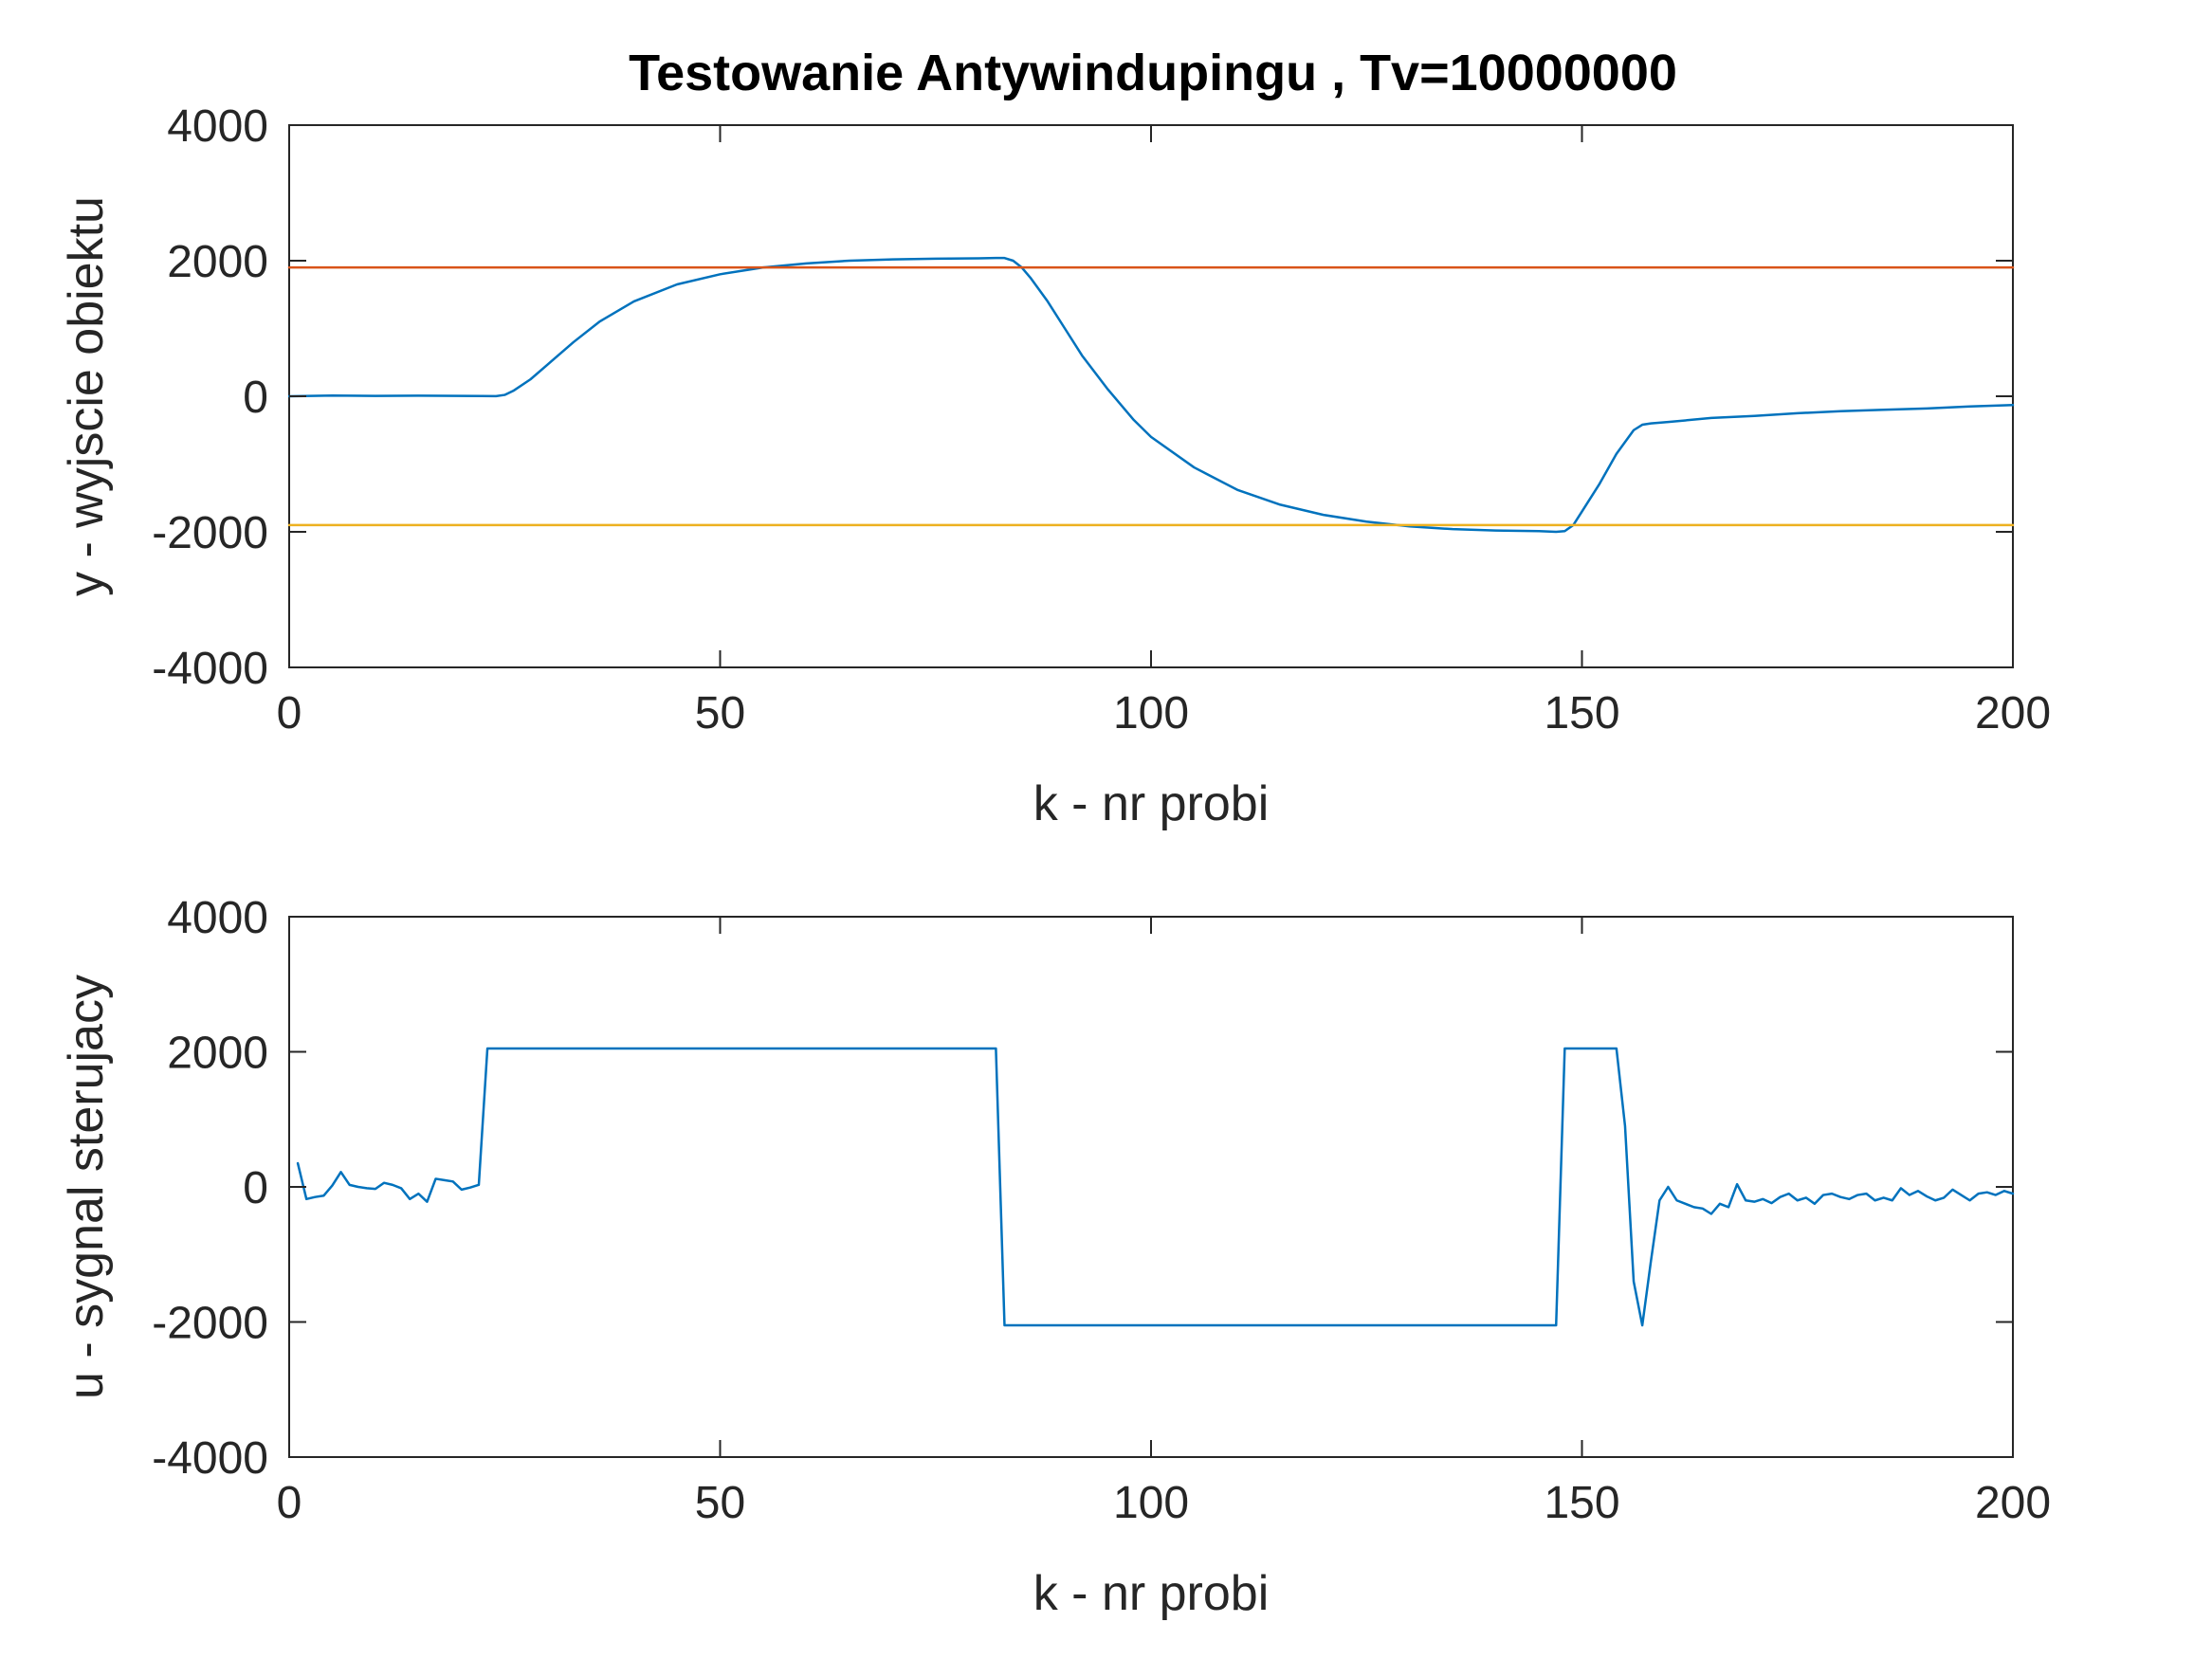  What do you see at coordinates (255, 398) in the screenshot?
I see `output-y-tick-label: 0` at bounding box center [255, 398].